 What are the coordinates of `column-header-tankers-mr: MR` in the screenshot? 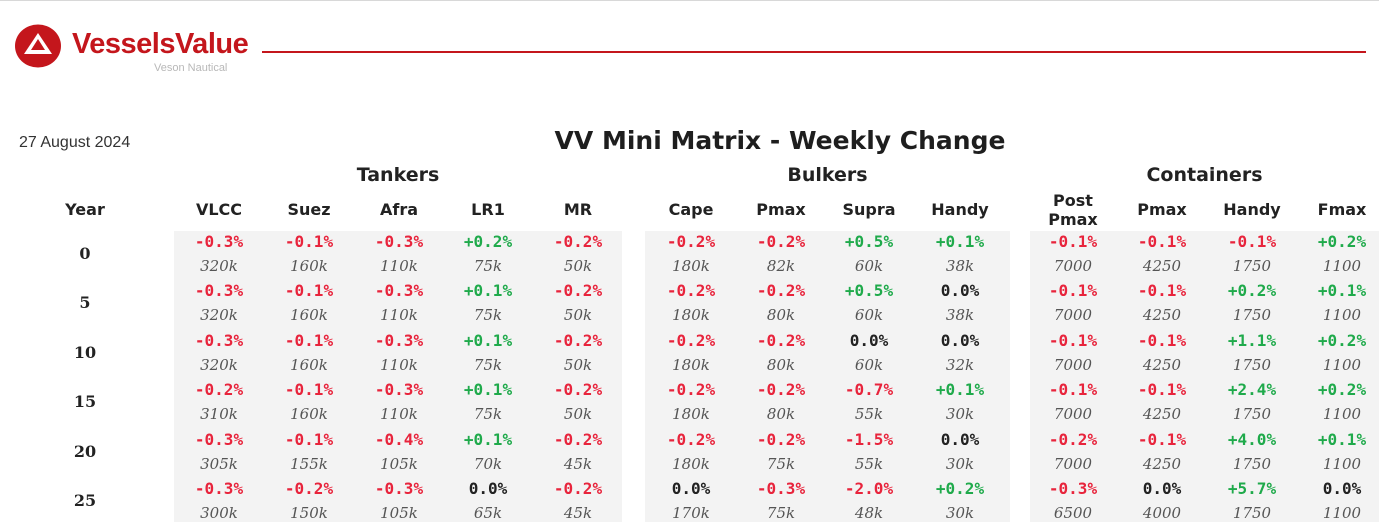 It's located at (578, 209).